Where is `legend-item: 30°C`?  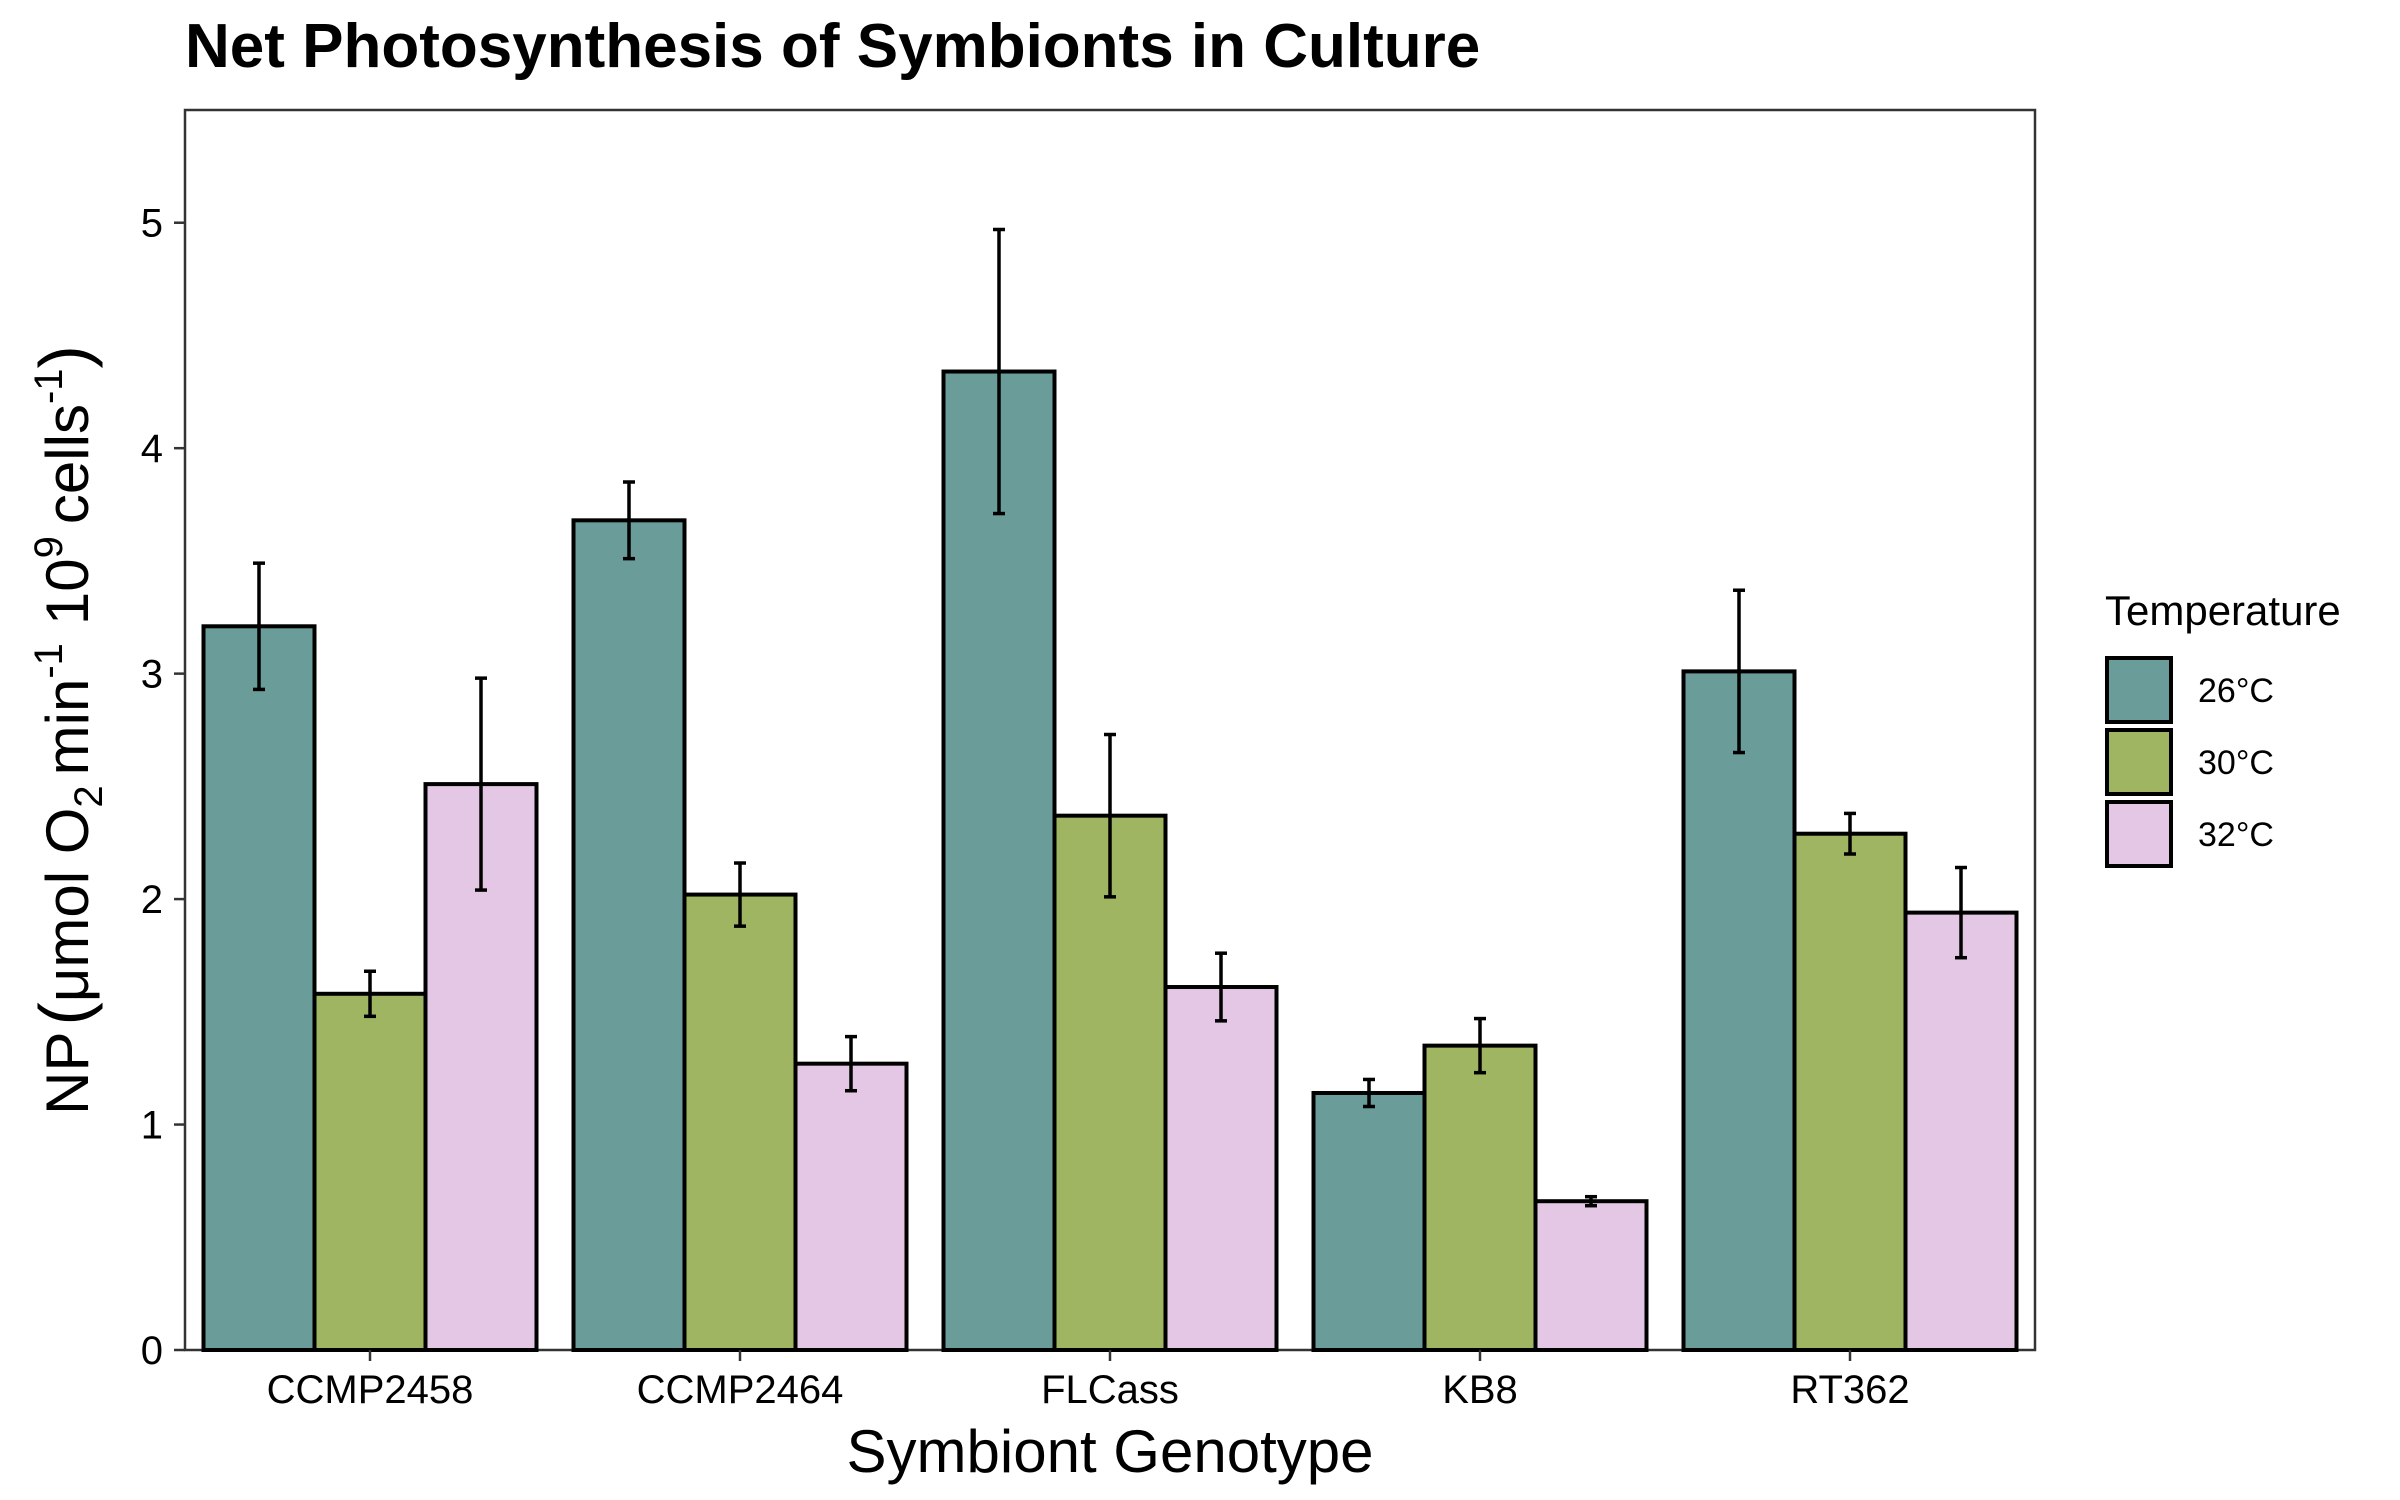
legend-item: 30°C is located at coordinates (2189, 762).